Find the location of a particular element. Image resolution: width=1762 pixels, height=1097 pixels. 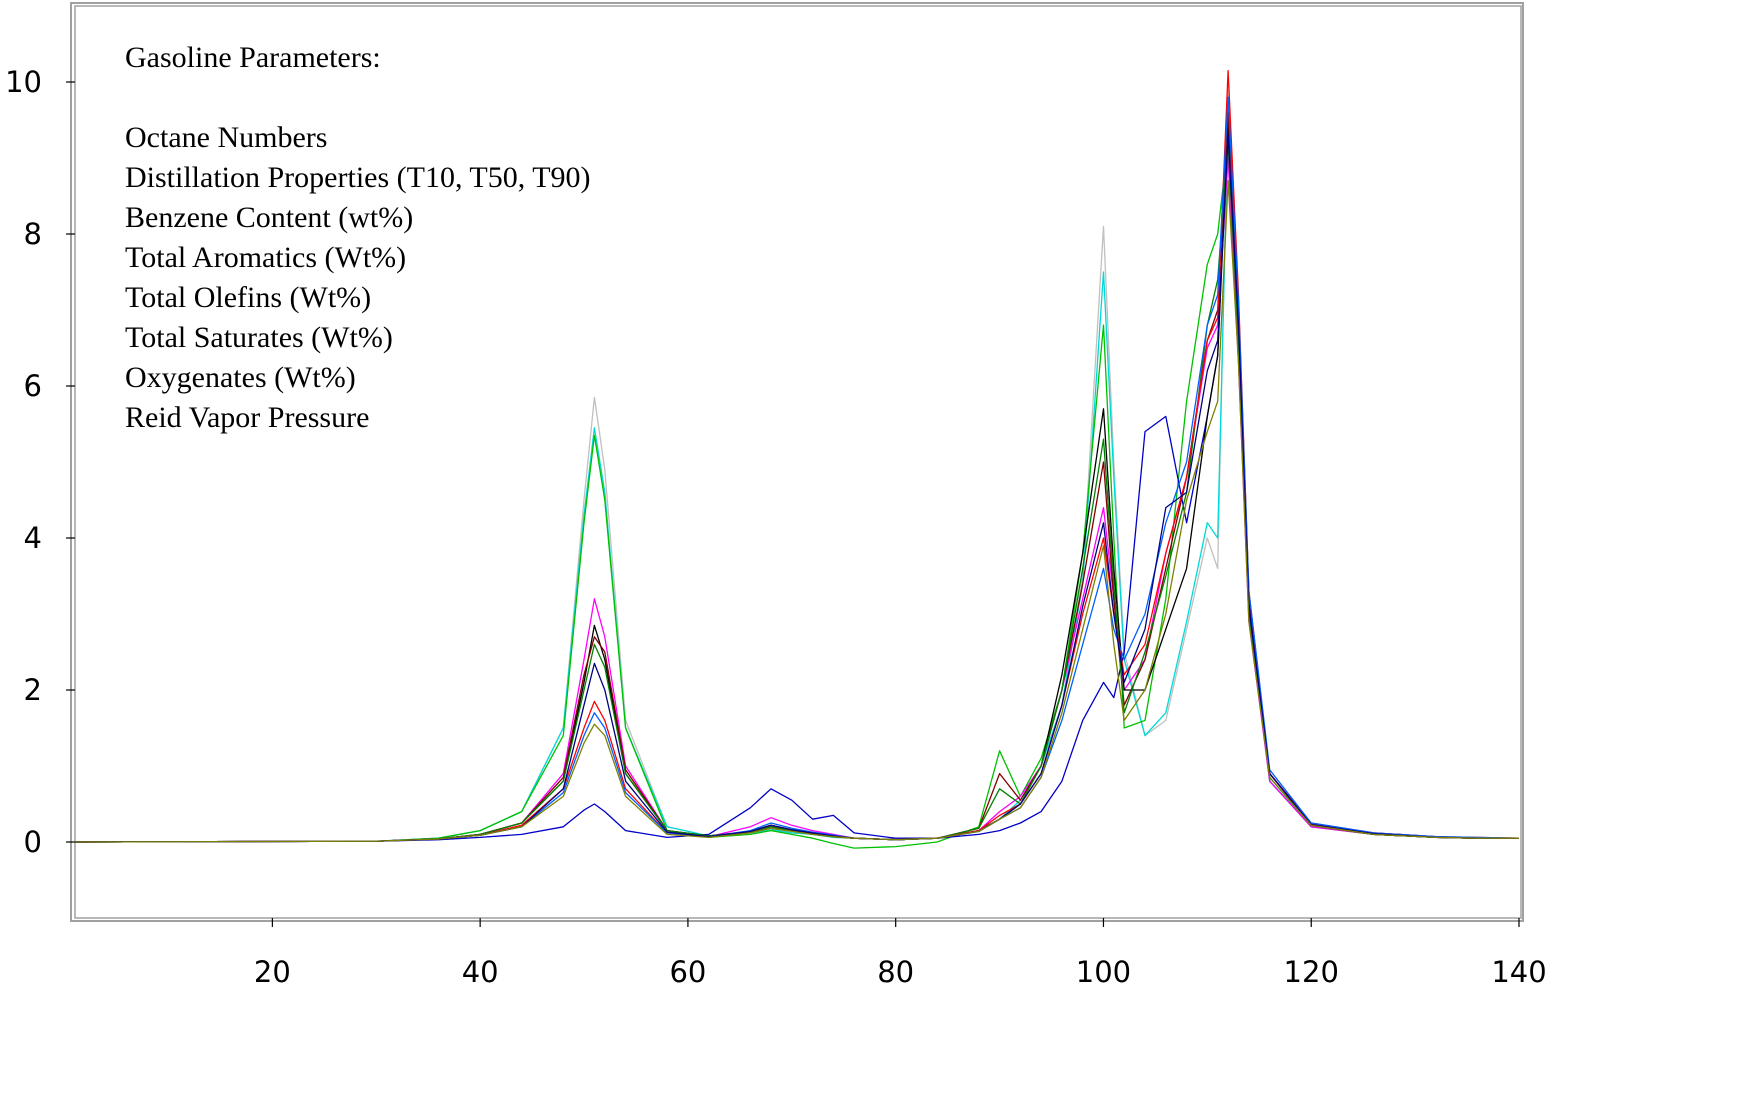

annotation-item: Benzene Content (wt%) is located at coordinates (269, 217).